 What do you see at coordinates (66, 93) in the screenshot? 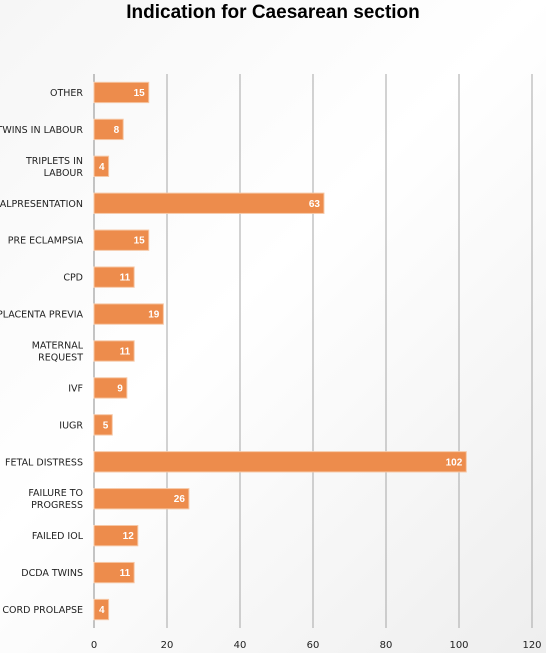
I see `y-tick-label: OTHER` at bounding box center [66, 93].